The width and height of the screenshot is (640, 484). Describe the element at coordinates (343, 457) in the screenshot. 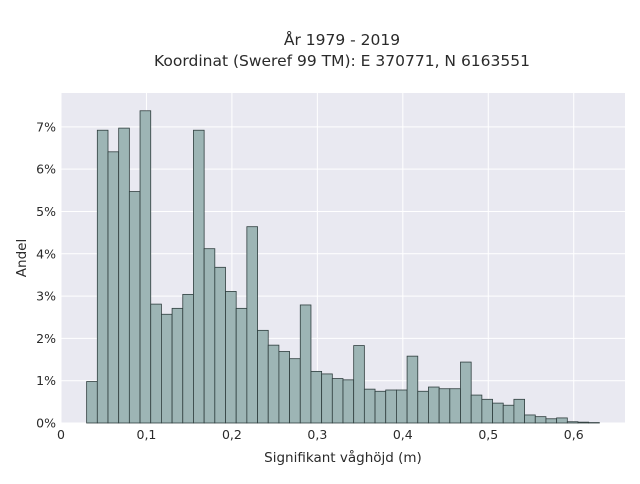

I see `x-axis-label: Signifikant våghöjd (m)` at that location.